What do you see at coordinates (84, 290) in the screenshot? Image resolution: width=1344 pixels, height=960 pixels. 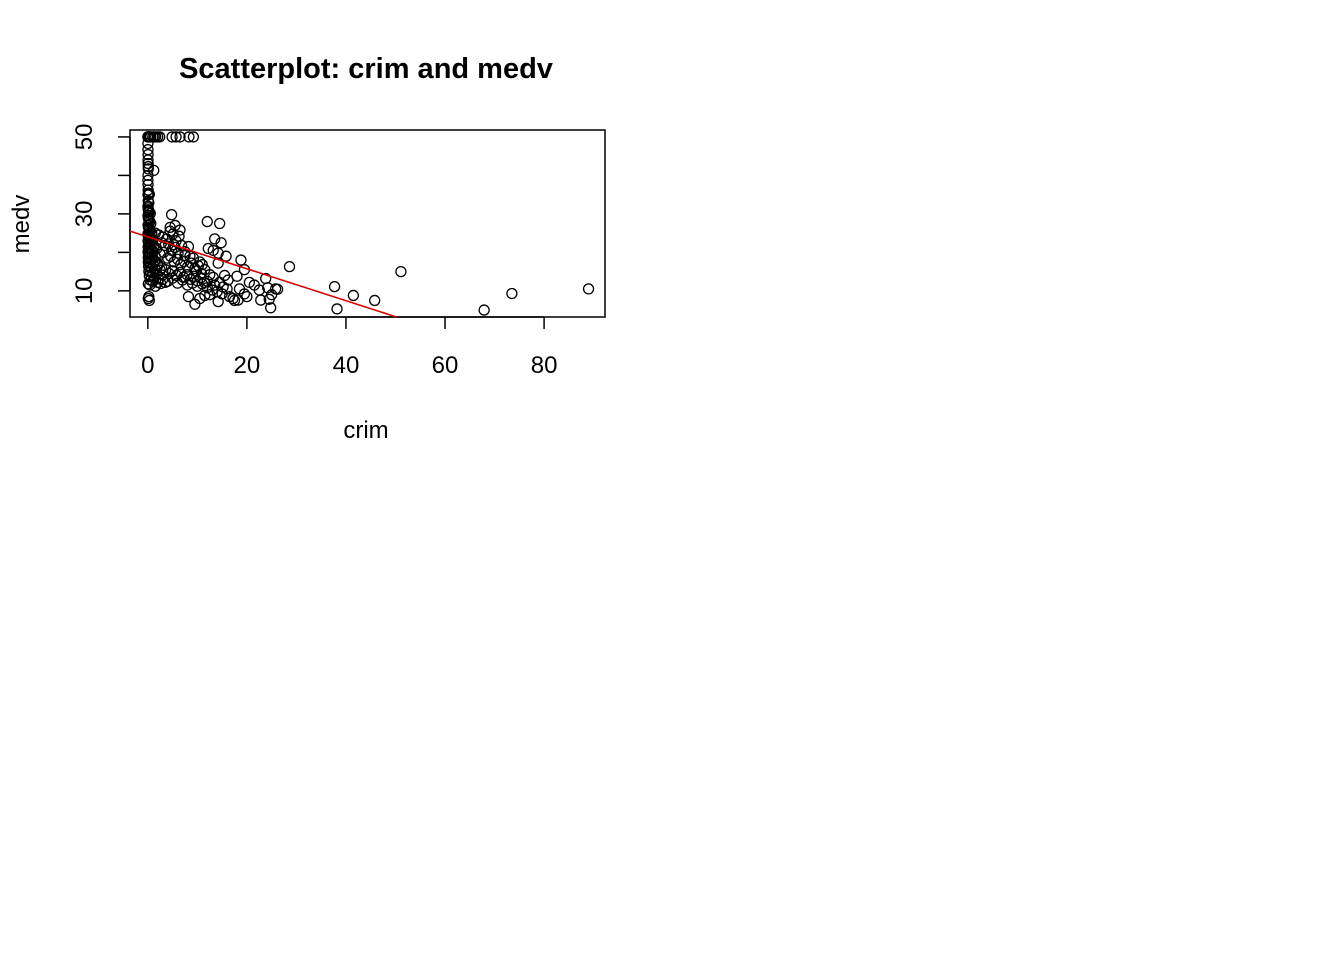 I see `y-tick-label: 10` at bounding box center [84, 290].